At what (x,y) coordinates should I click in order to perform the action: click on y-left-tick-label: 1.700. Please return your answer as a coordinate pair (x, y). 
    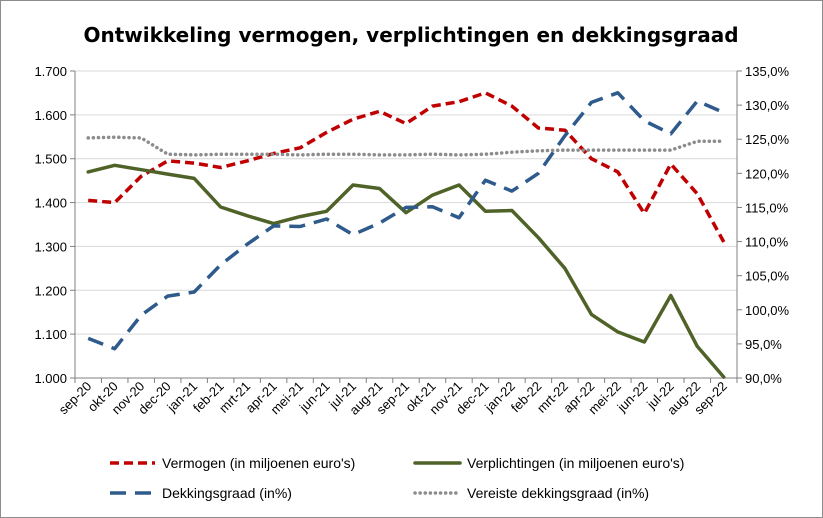
    Looking at the image, I should click on (50, 71).